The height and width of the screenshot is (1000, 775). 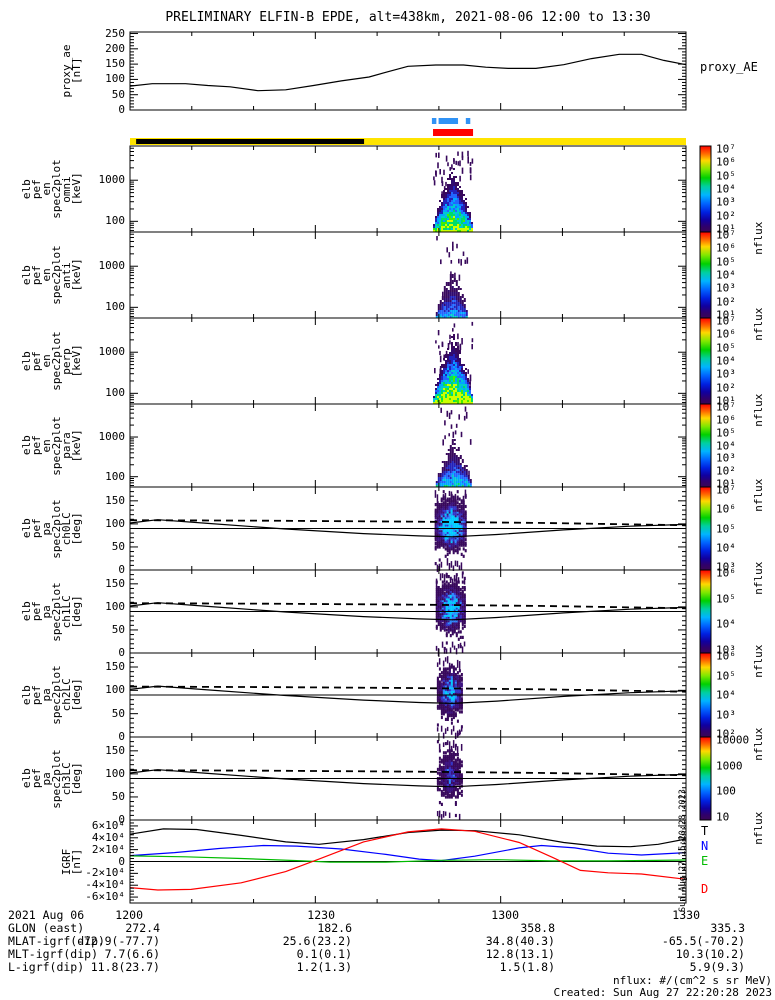 I want to click on colorbar-title-en_para: nflux, so click(x=758, y=495).